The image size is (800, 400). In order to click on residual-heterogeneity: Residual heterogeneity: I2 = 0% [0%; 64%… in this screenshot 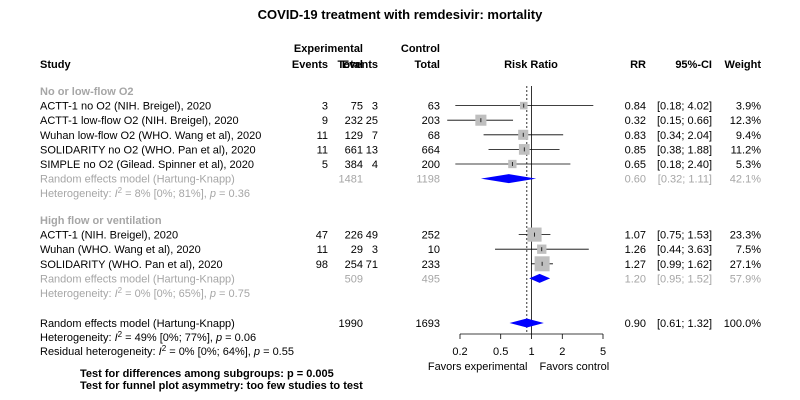, I will do `click(167, 351)`.